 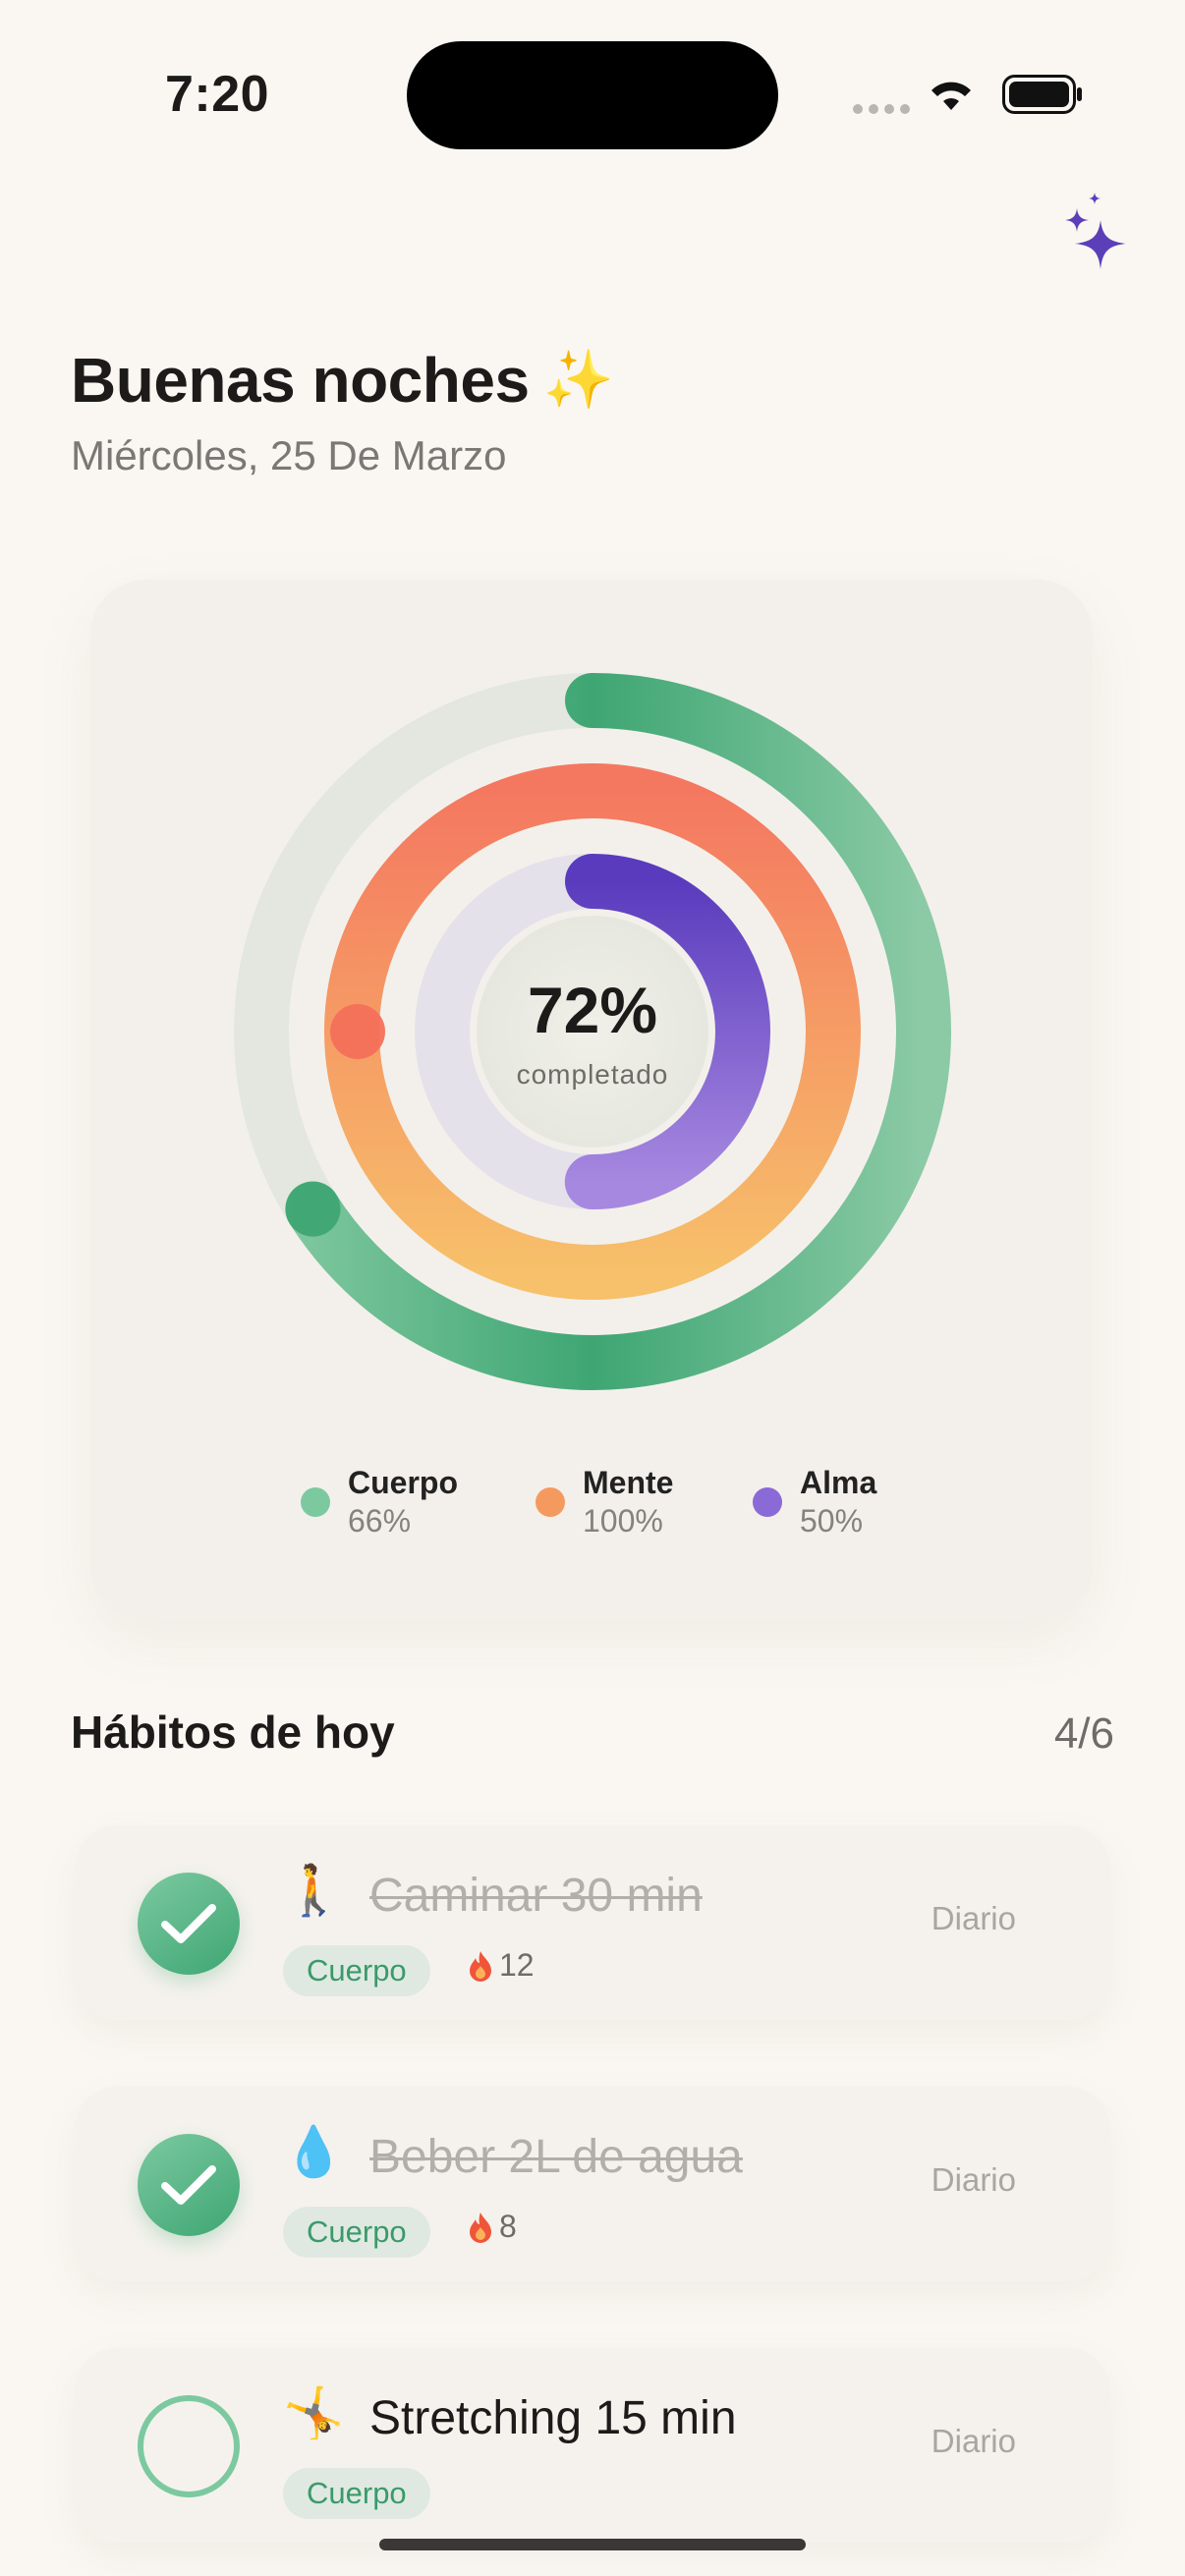 What do you see at coordinates (592, 1010) in the screenshot?
I see `overall-percent: 72%` at bounding box center [592, 1010].